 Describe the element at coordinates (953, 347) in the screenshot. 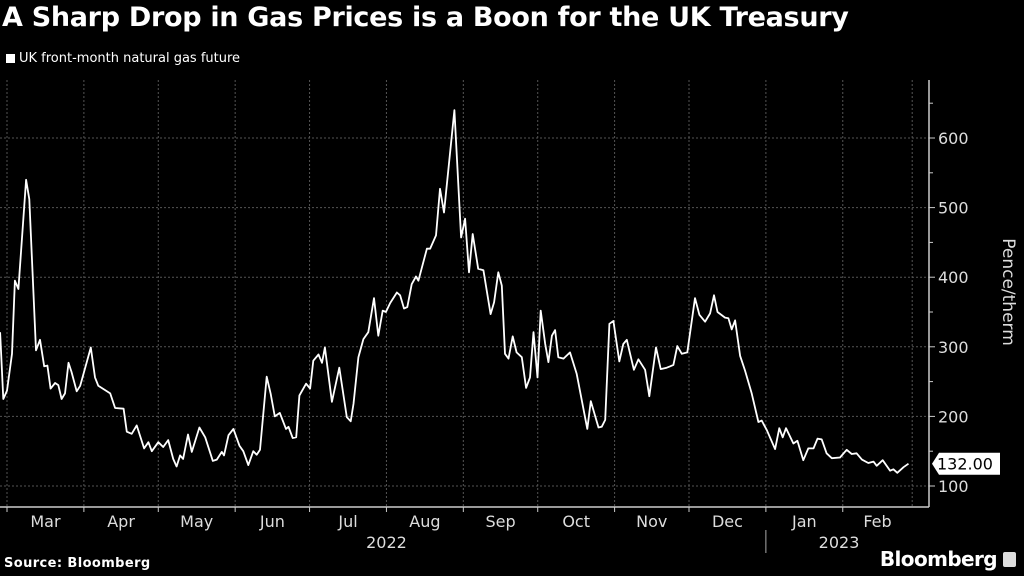

I see `y-tick-label: 300` at that location.